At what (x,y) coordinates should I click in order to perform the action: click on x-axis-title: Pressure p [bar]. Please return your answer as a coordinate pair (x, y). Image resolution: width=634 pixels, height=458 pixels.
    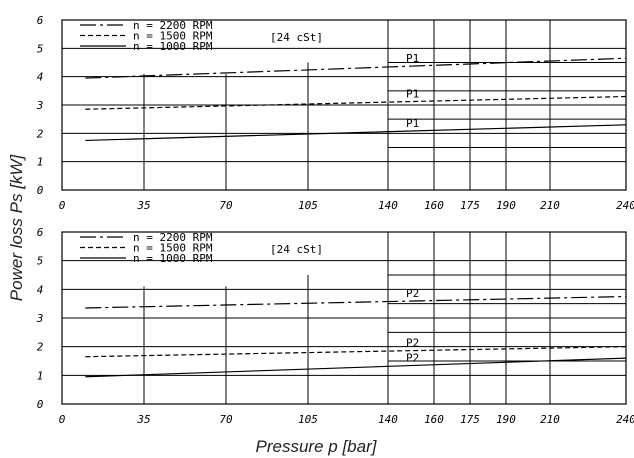
    Looking at the image, I should click on (317, 446).